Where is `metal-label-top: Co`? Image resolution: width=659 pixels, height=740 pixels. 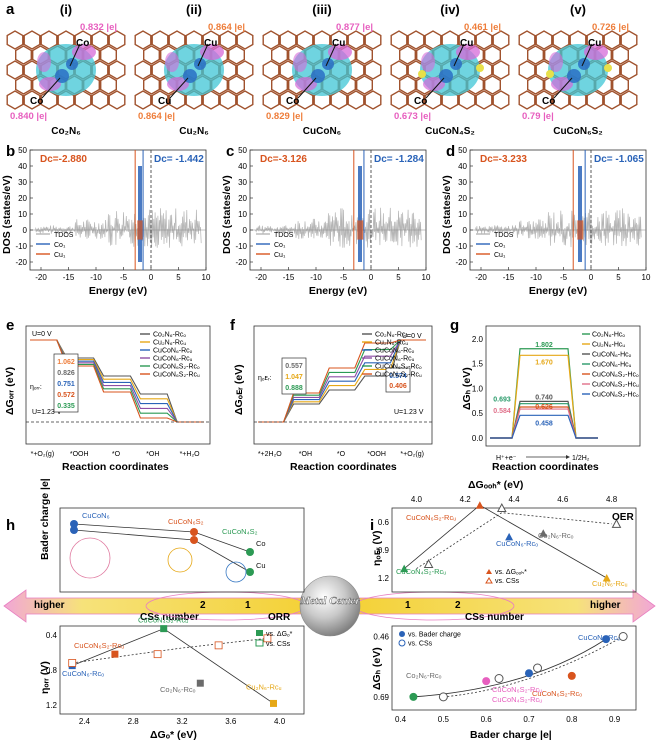
metal-label-top: Co is located at coordinates (82, 43).